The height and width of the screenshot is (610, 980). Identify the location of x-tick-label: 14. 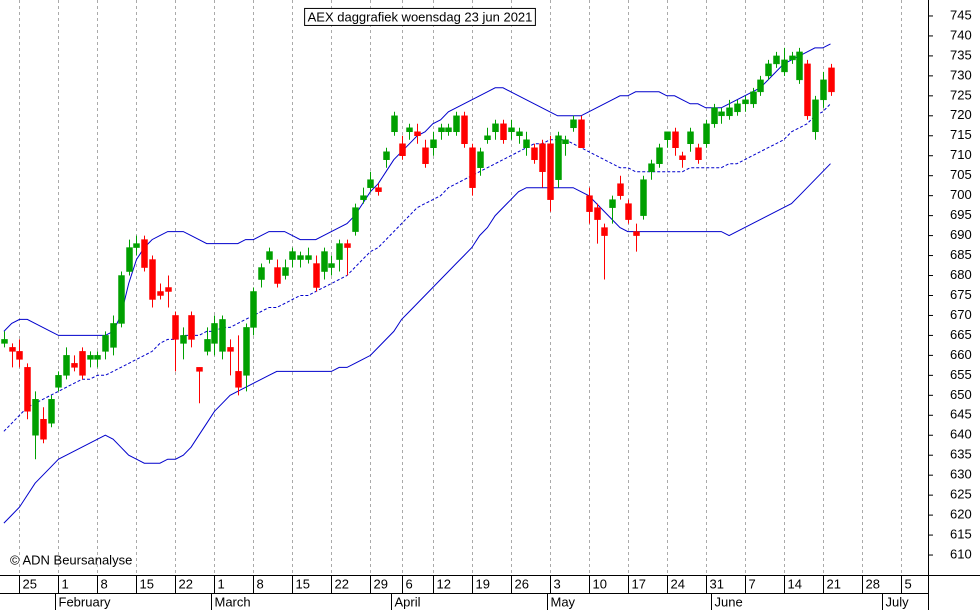
(795, 583).